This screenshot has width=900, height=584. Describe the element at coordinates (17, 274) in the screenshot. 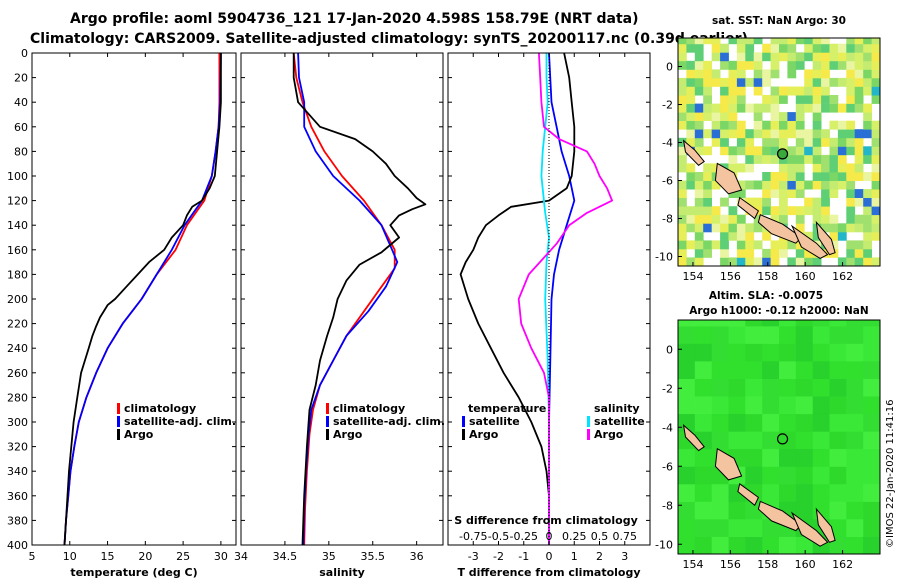

I see `temperature-ytick-label: 180` at that location.